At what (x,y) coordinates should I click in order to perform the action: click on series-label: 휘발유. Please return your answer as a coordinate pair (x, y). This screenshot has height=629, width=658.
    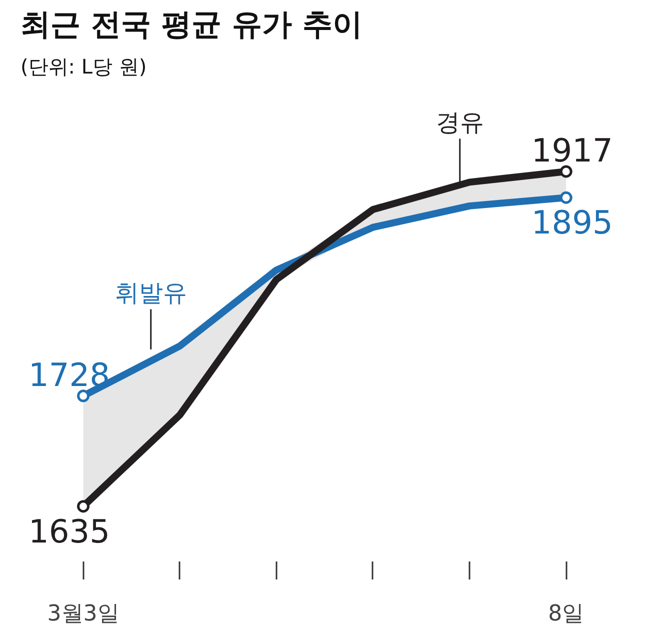
    Looking at the image, I should click on (150, 293).